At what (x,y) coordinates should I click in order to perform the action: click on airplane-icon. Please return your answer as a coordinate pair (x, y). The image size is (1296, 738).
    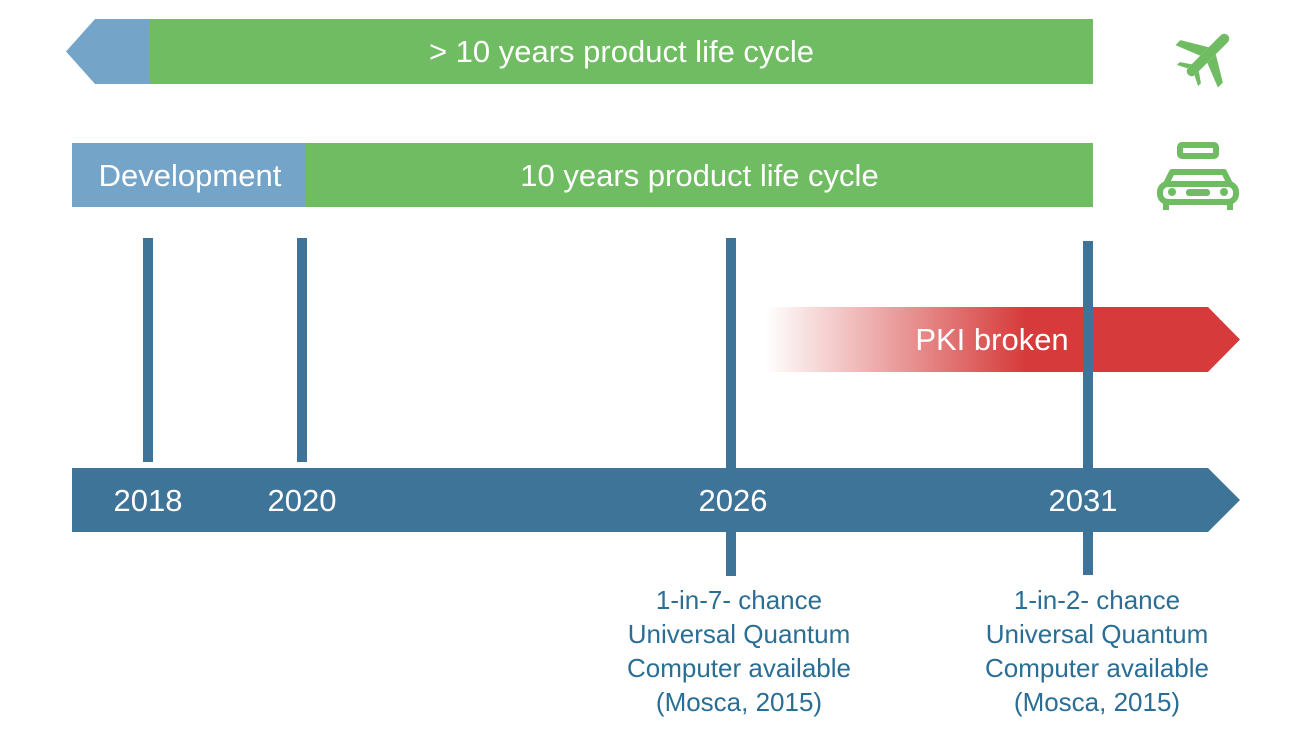
    Looking at the image, I should click on (1202, 60).